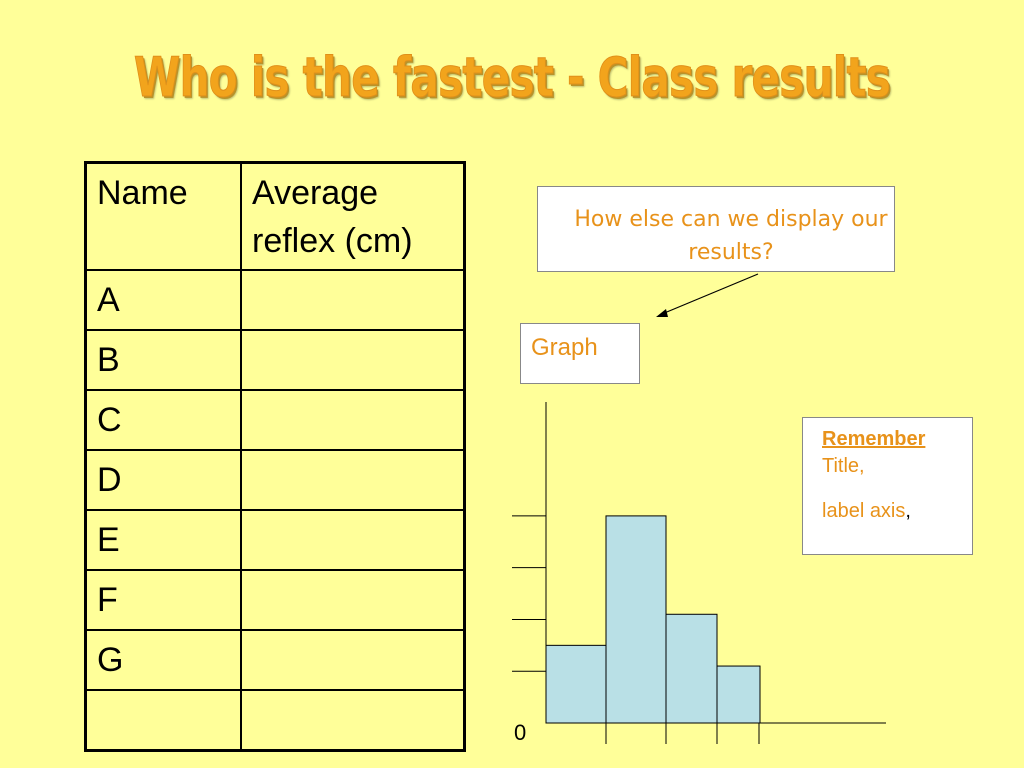 Image resolution: width=1024 pixels, height=768 pixels. Describe the element at coordinates (874, 439) in the screenshot. I see `remember-heading: Remember` at that location.